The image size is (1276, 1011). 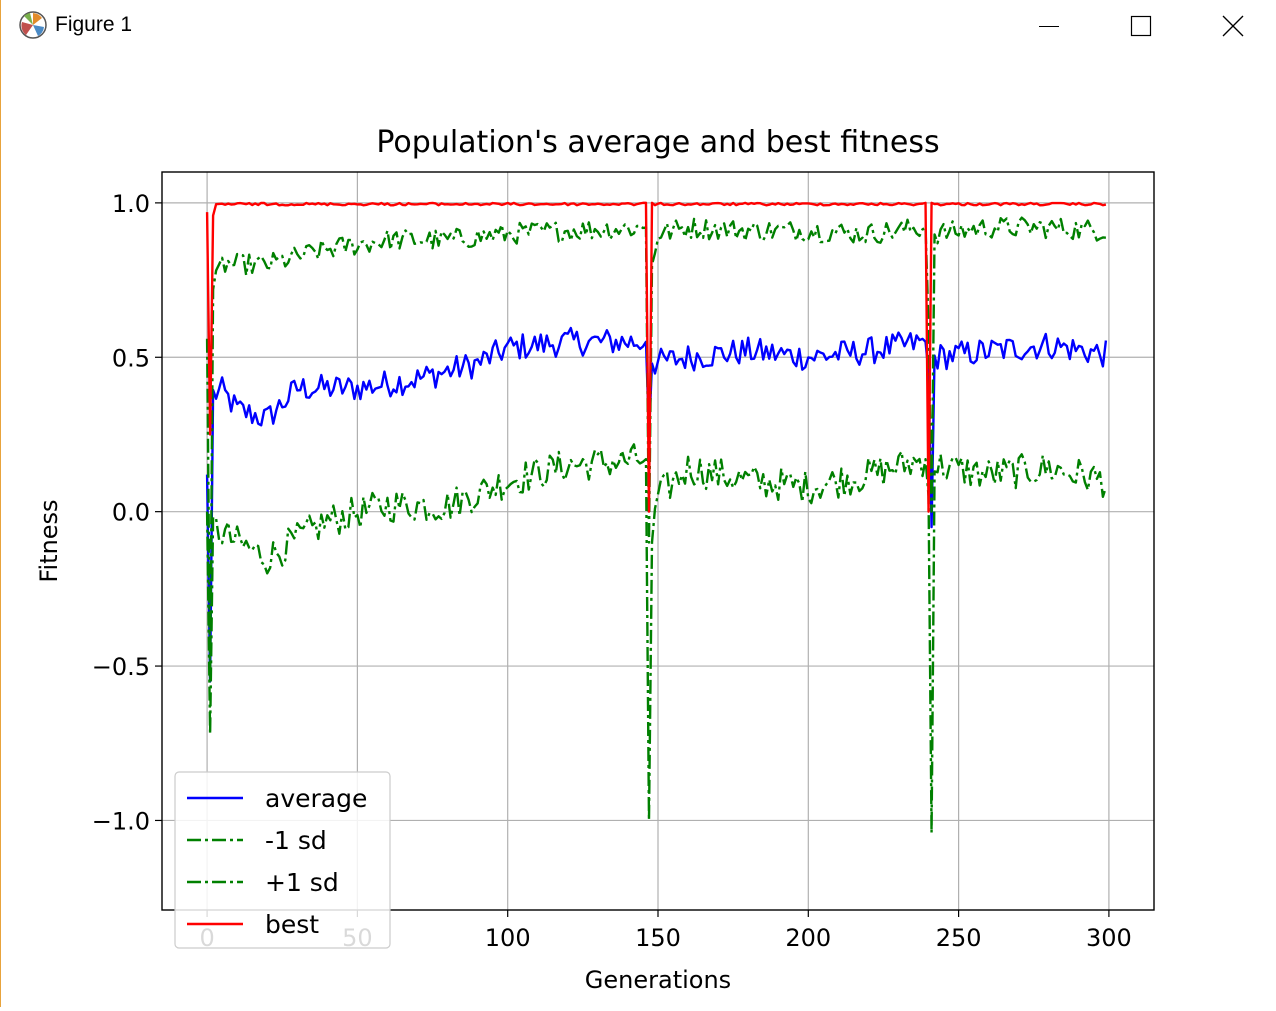 I want to click on matplotlib-logo-icon, so click(x=33, y=25).